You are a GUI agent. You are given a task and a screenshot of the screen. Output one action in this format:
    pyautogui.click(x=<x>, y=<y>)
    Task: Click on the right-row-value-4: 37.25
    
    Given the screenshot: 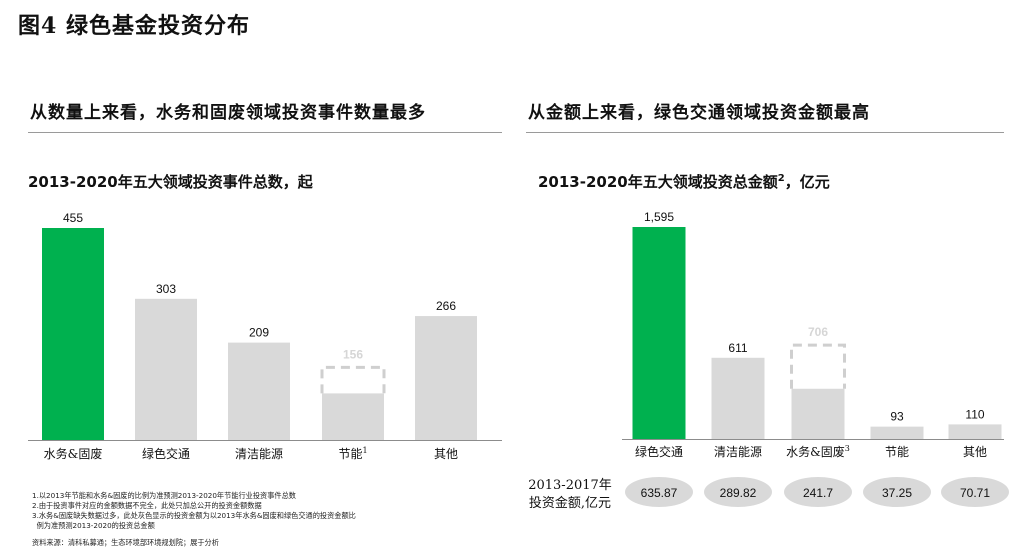 What is the action you would take?
    pyautogui.click(x=897, y=493)
    